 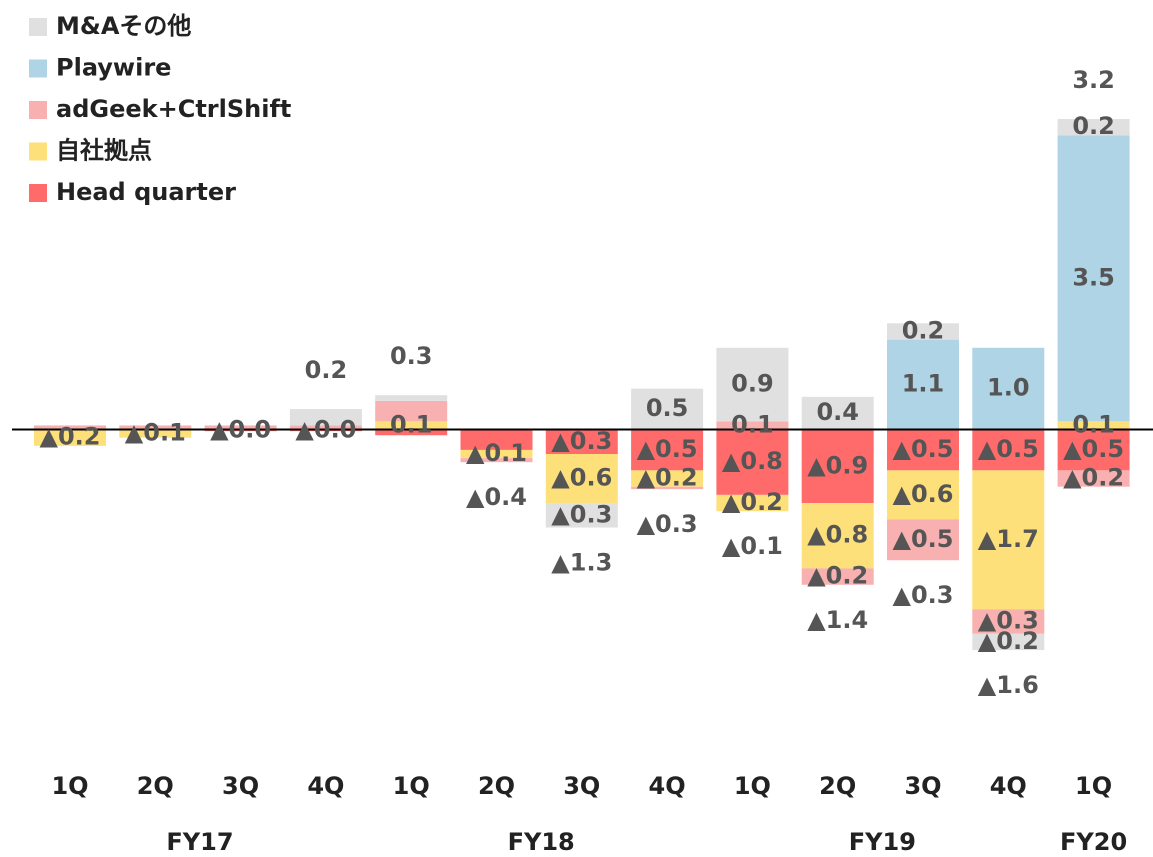 I want to click on value-label: 0.5, so click(x=667, y=408).